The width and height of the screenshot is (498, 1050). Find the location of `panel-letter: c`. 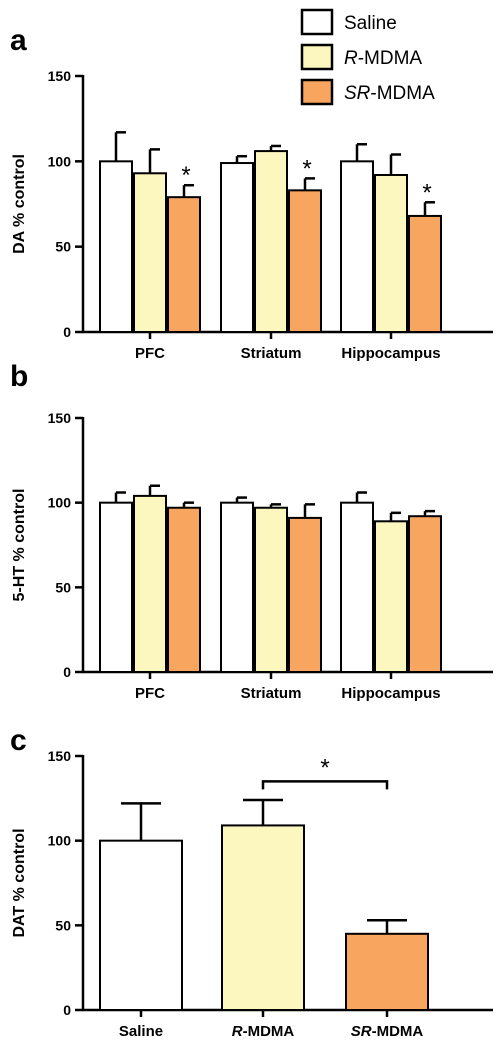

panel-letter: c is located at coordinates (18, 740).